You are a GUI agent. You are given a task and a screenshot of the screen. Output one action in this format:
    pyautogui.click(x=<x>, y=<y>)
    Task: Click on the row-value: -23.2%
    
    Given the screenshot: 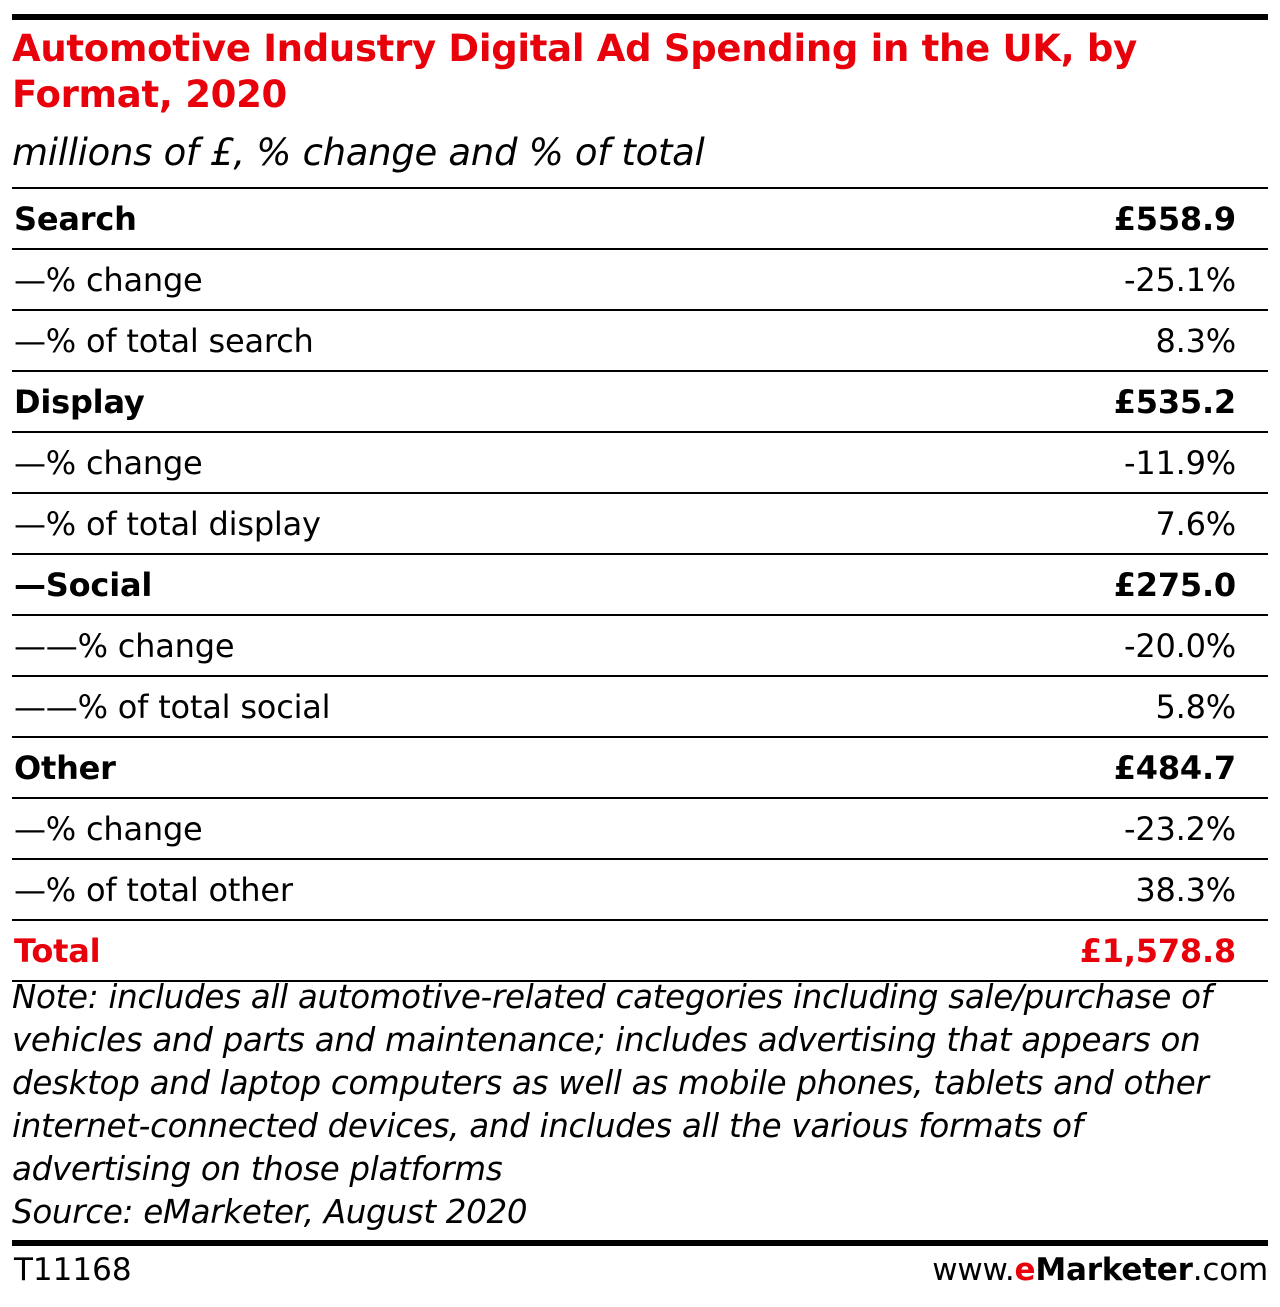 What is the action you would take?
    pyautogui.click(x=1179, y=828)
    